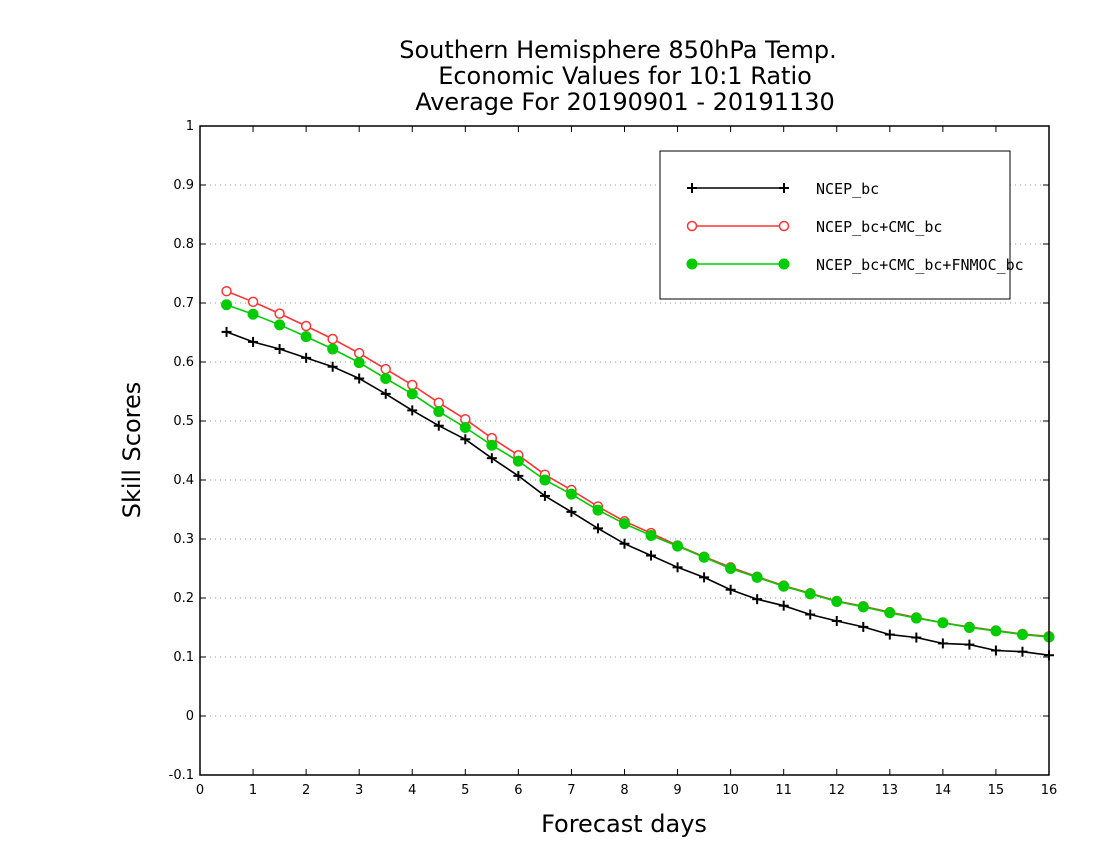 The height and width of the screenshot is (850, 1100). What do you see at coordinates (181, 775) in the screenshot?
I see `y-tick-label: -0.1` at bounding box center [181, 775].